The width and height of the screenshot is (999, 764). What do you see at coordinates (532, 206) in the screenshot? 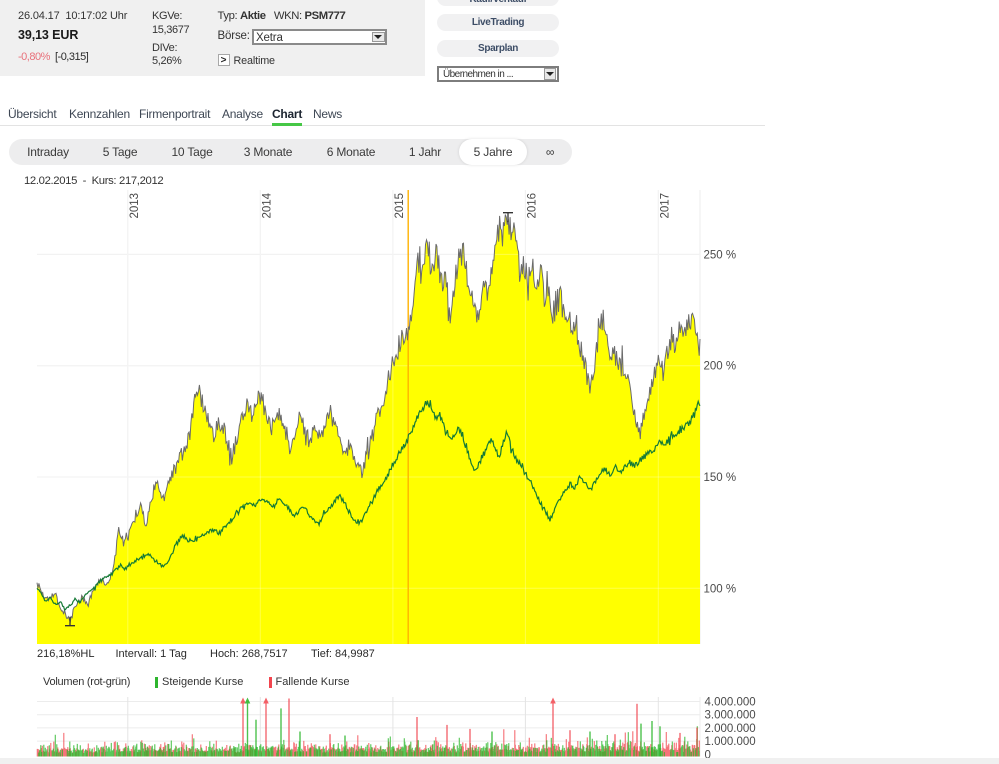
I see `svg-text: 2016` at bounding box center [532, 206].